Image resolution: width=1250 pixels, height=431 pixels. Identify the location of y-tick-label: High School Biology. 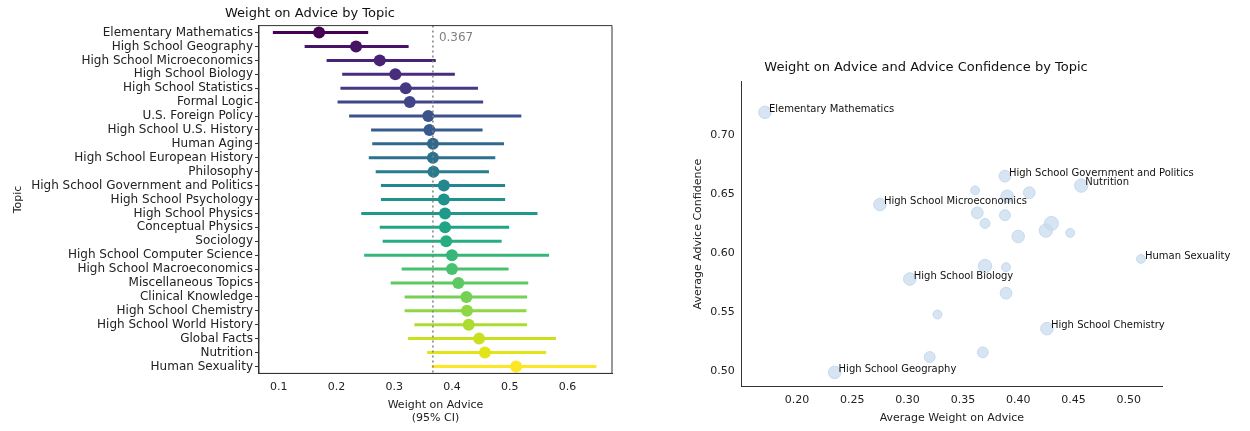
(193, 73).